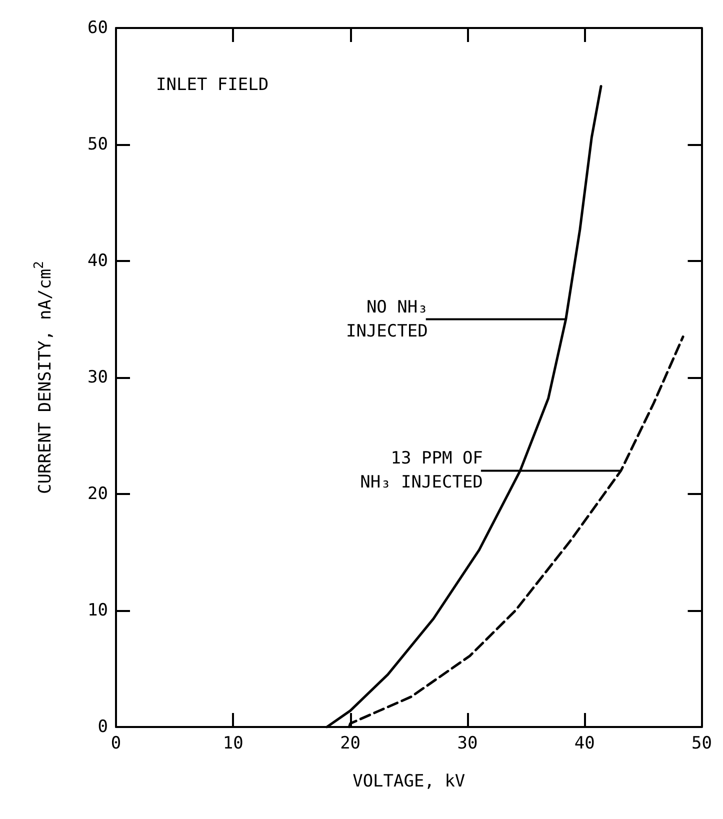  I want to click on y-tick-label: 20, so click(98, 494).